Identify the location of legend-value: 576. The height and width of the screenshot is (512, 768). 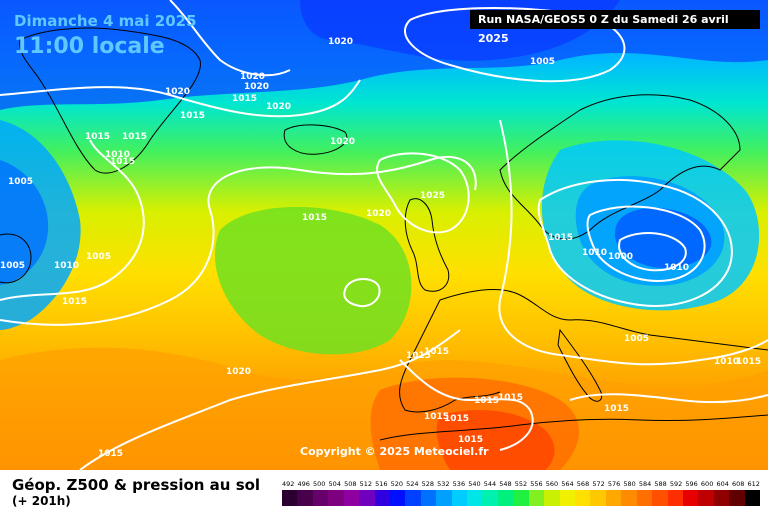
(614, 484).